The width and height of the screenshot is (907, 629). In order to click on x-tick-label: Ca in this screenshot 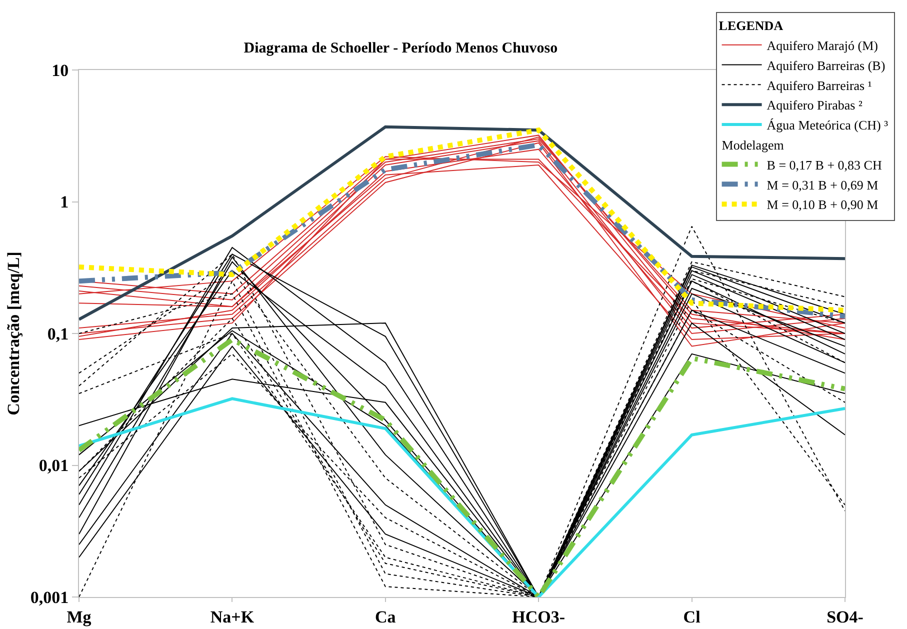, I will do `click(385, 616)`.